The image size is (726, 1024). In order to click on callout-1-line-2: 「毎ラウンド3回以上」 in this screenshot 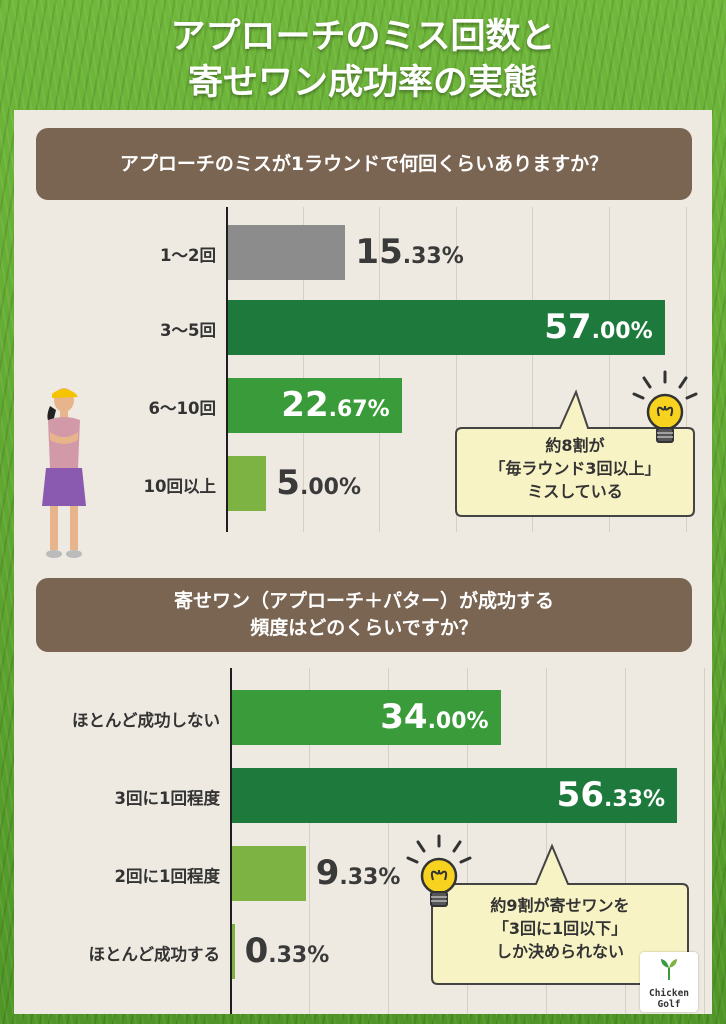, I will do `click(575, 468)`.